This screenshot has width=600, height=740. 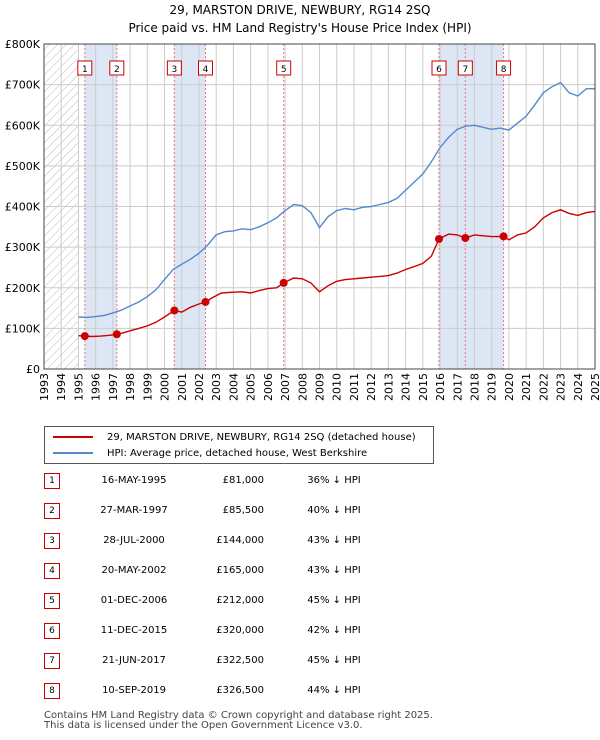 I want to click on x-tick-label: 2003, so click(x=216, y=387).